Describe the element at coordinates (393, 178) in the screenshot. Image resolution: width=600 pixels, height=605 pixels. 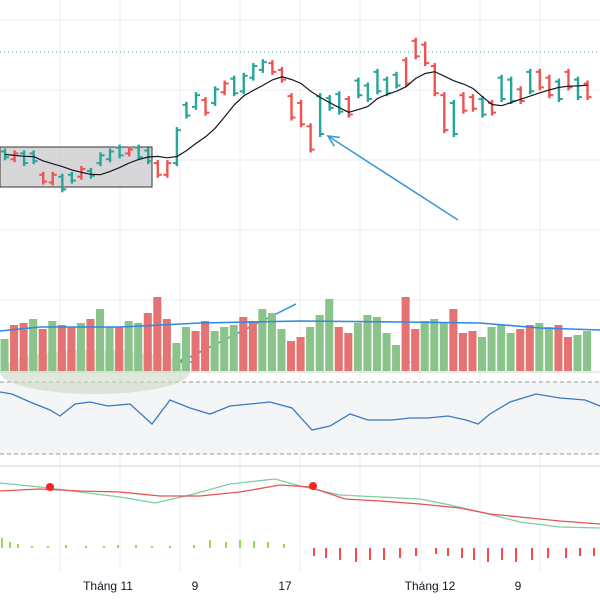
I see `arrow-line` at that location.